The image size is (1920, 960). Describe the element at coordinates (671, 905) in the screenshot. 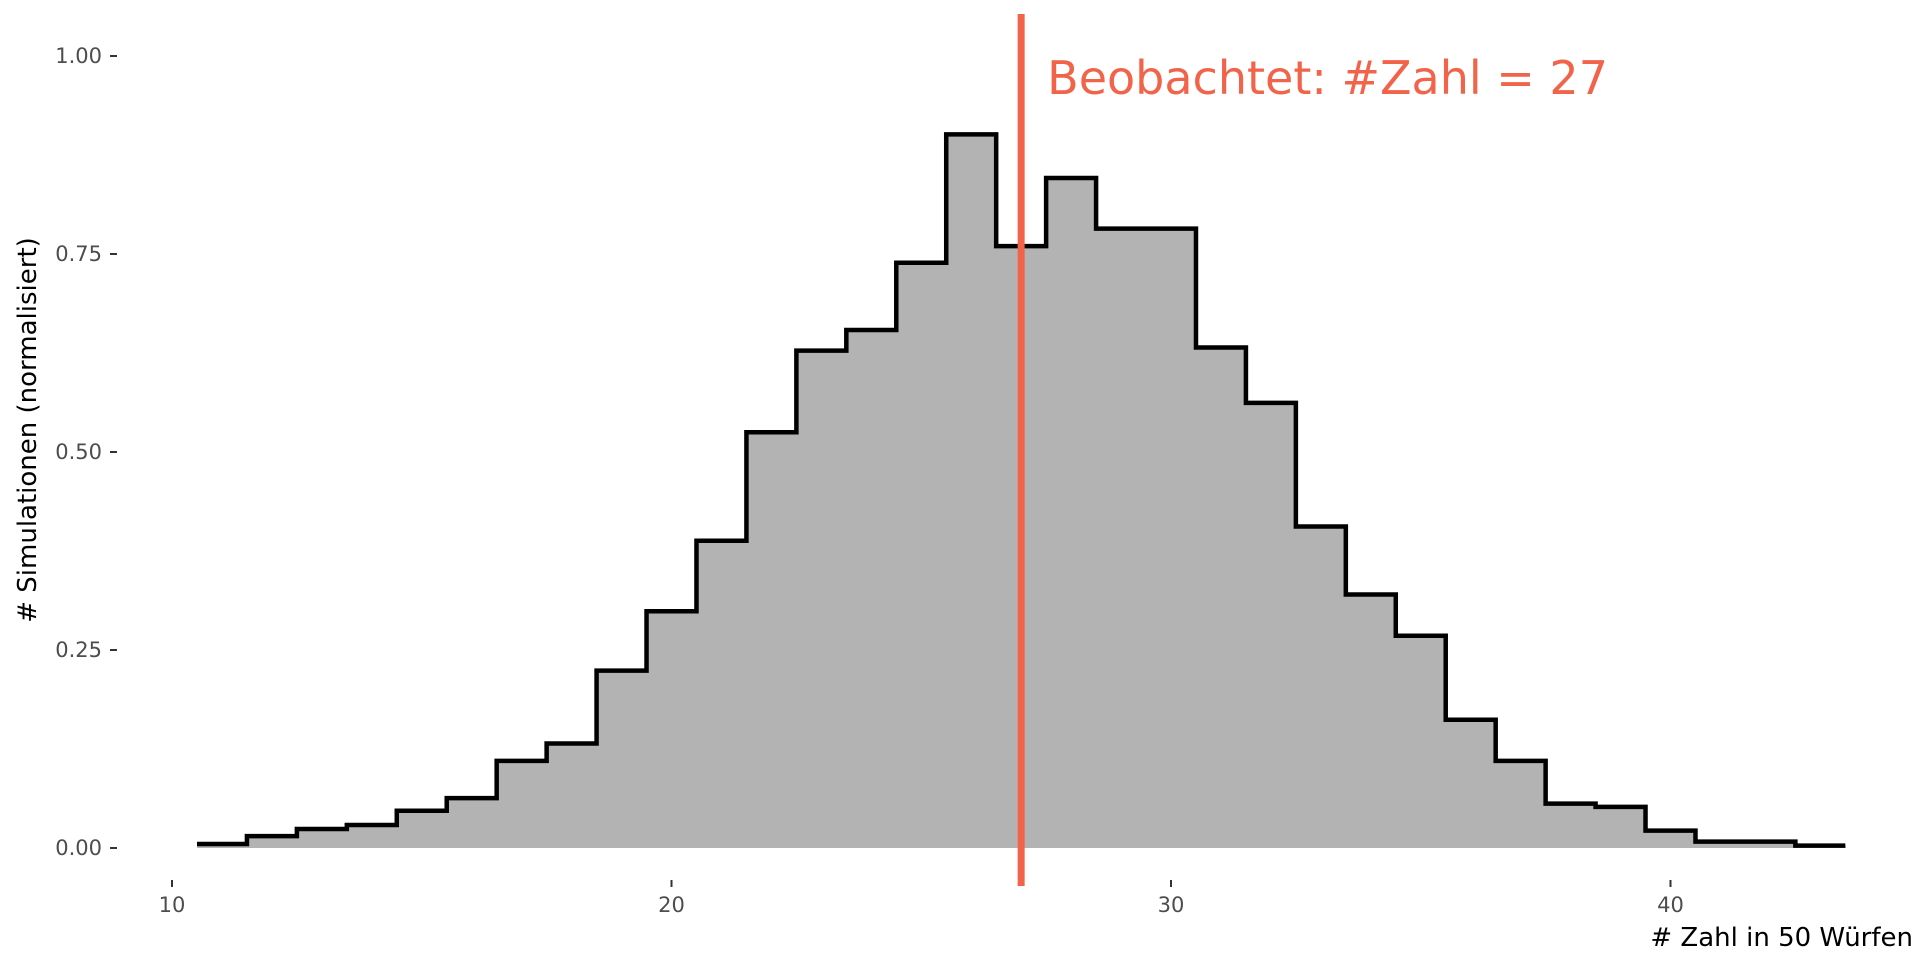

I see `x-tick-label-1: 20` at that location.